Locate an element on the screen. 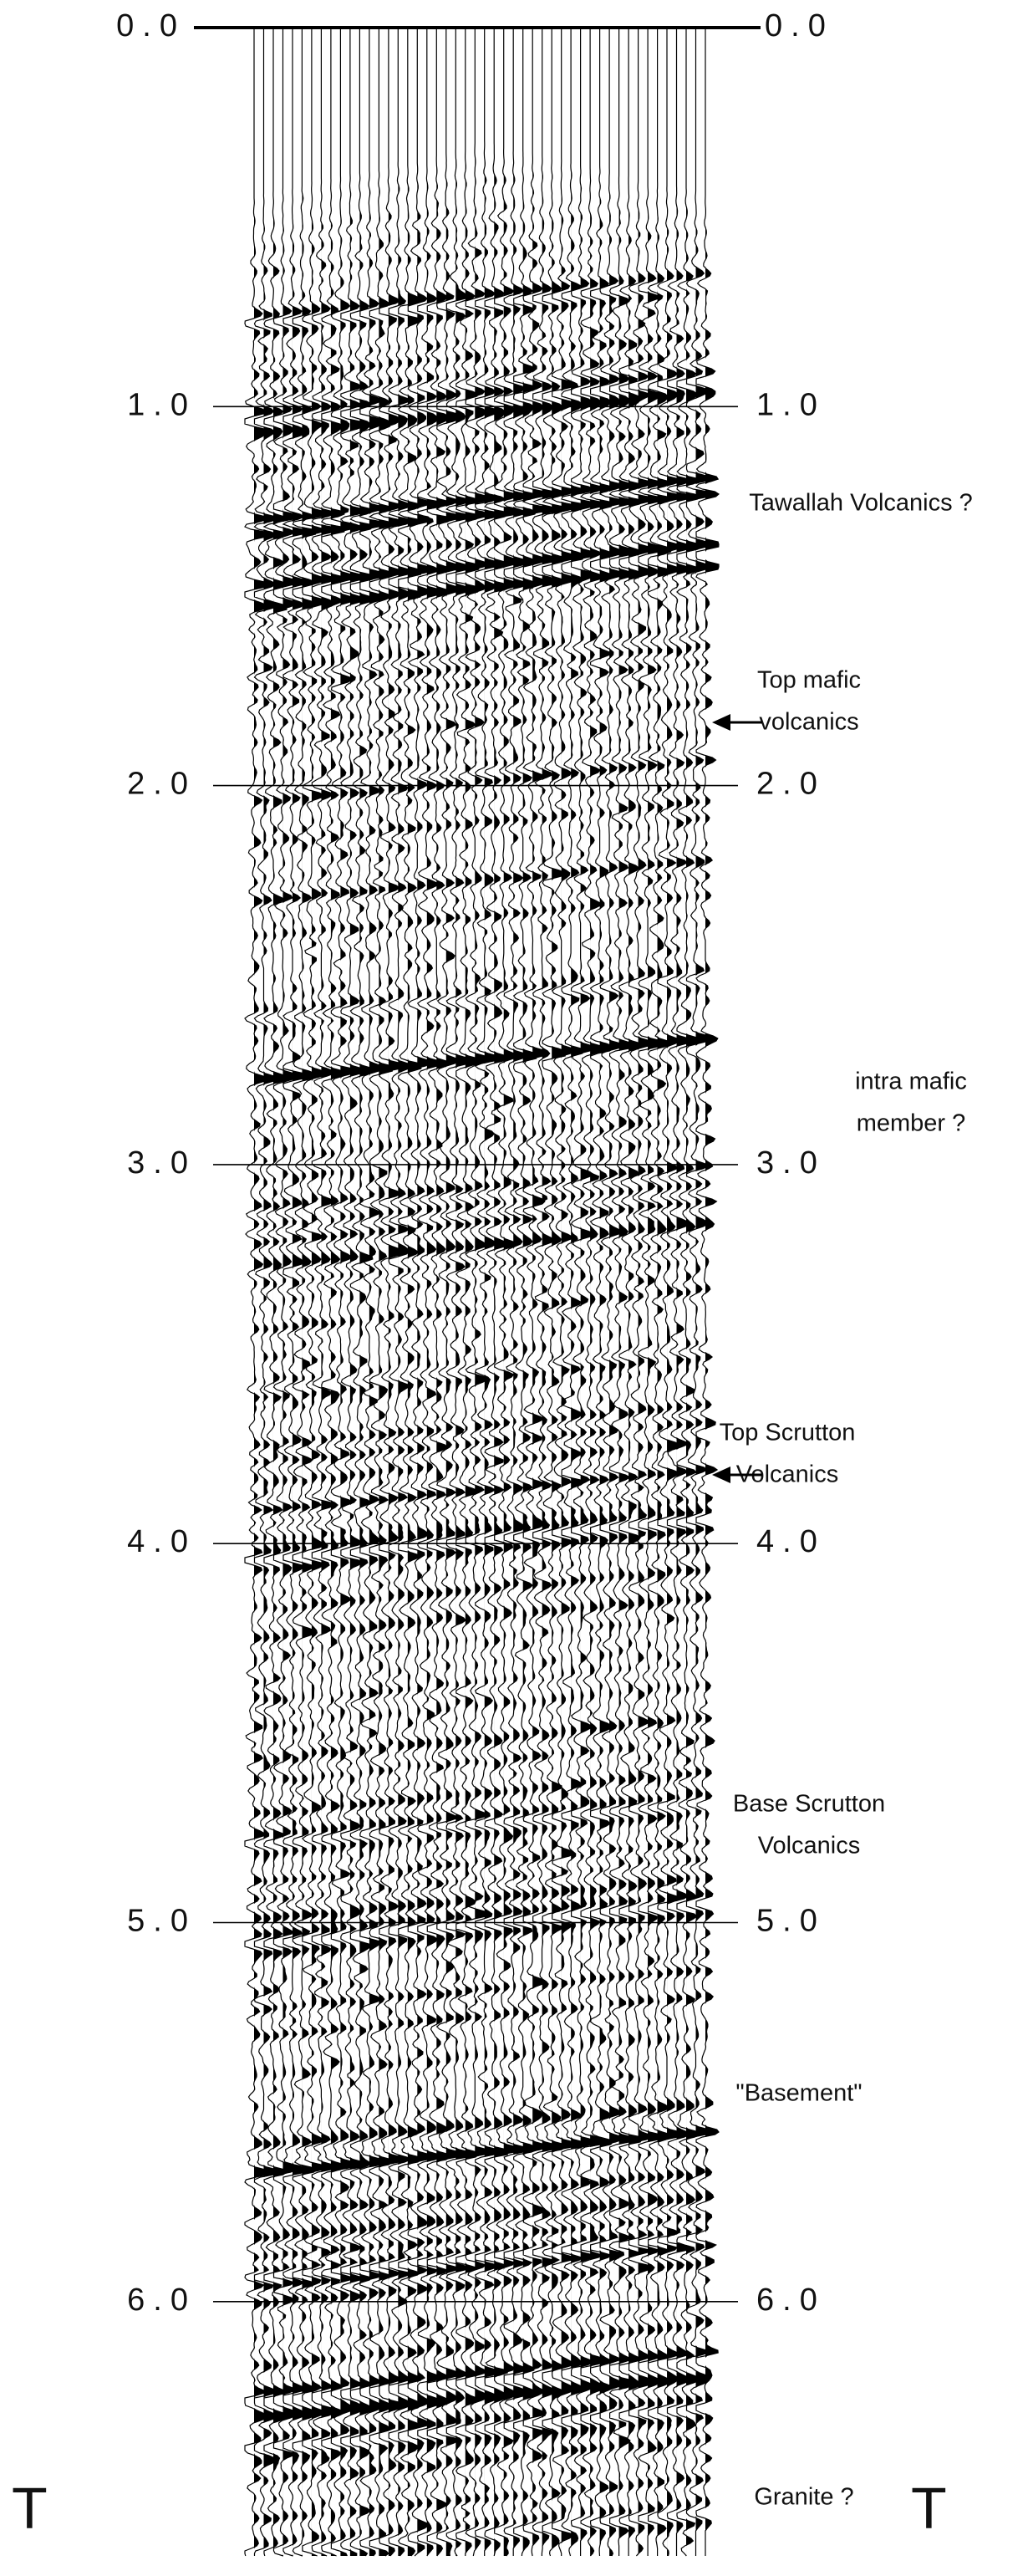 This screenshot has height=2576, width=1033. left-time-label: 5.0 is located at coordinates (161, 1921).